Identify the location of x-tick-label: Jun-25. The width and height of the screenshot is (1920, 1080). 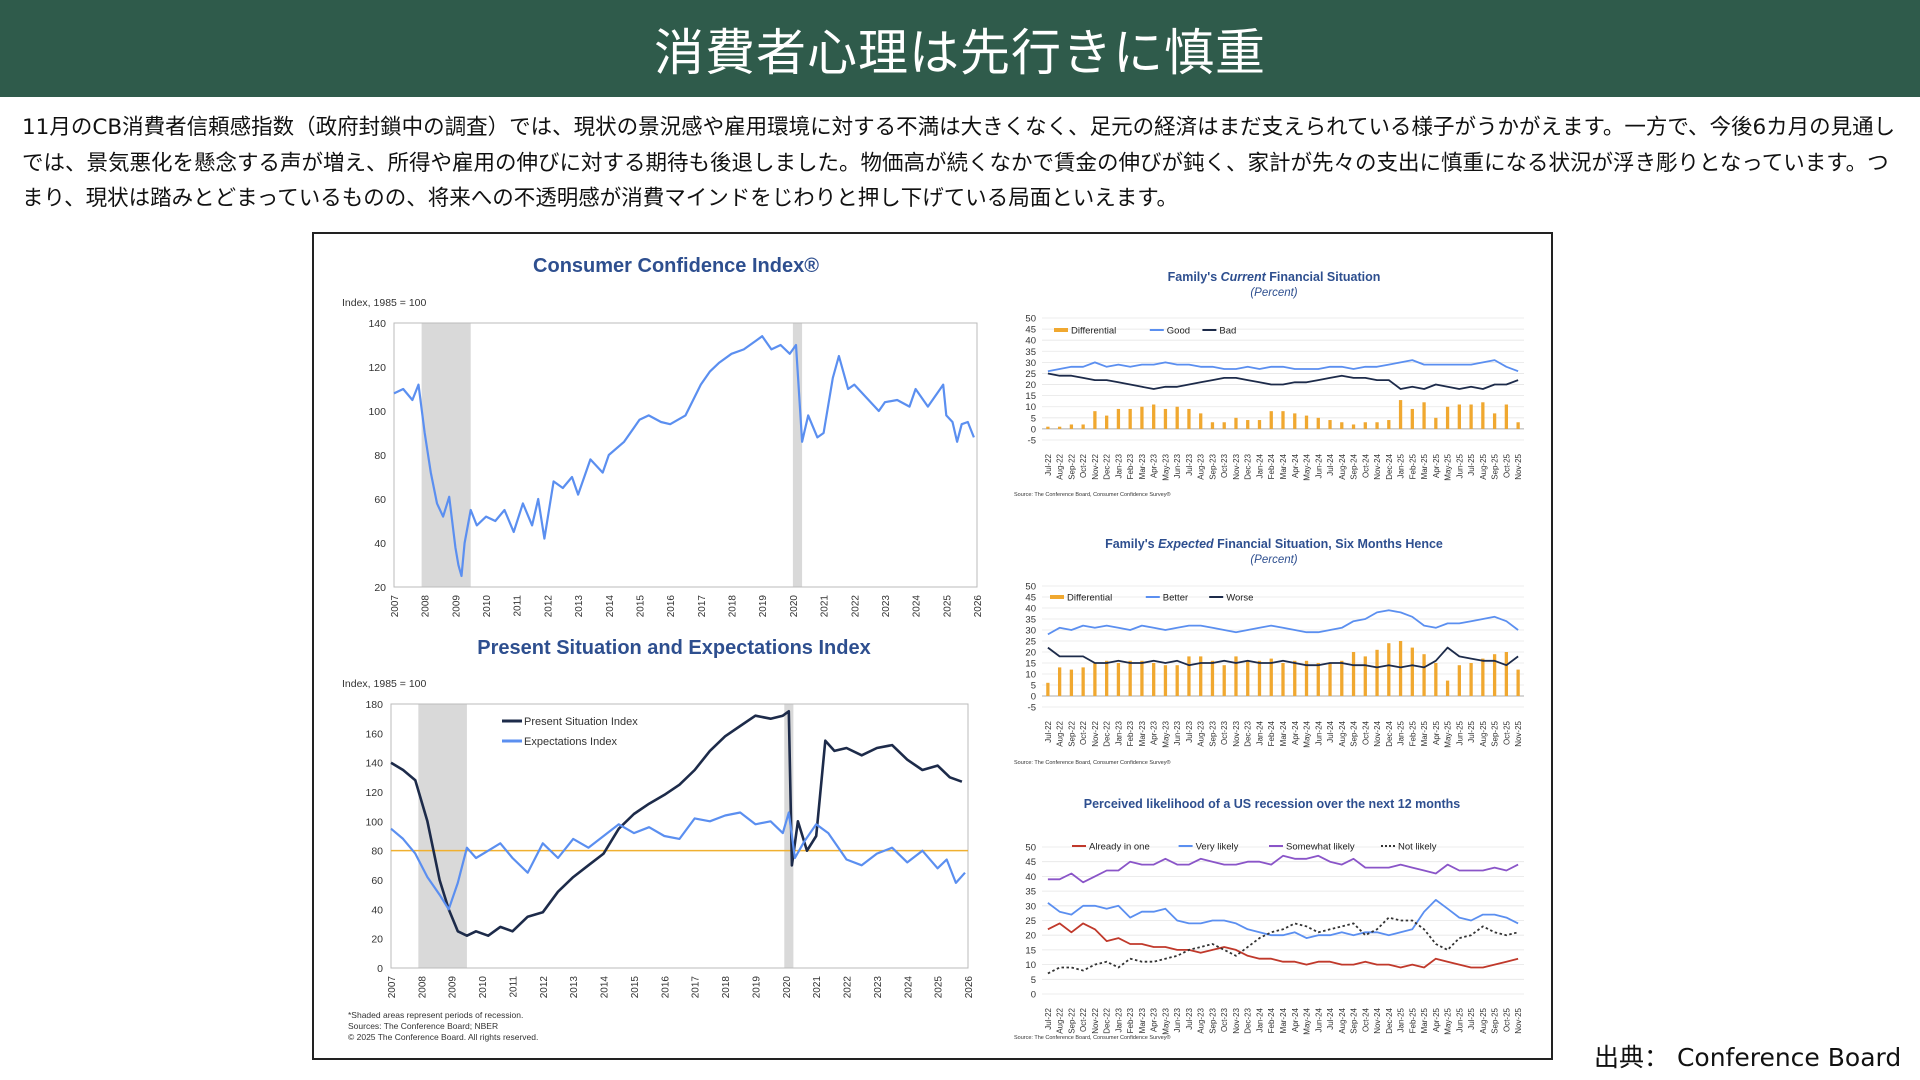
(1459, 1019).